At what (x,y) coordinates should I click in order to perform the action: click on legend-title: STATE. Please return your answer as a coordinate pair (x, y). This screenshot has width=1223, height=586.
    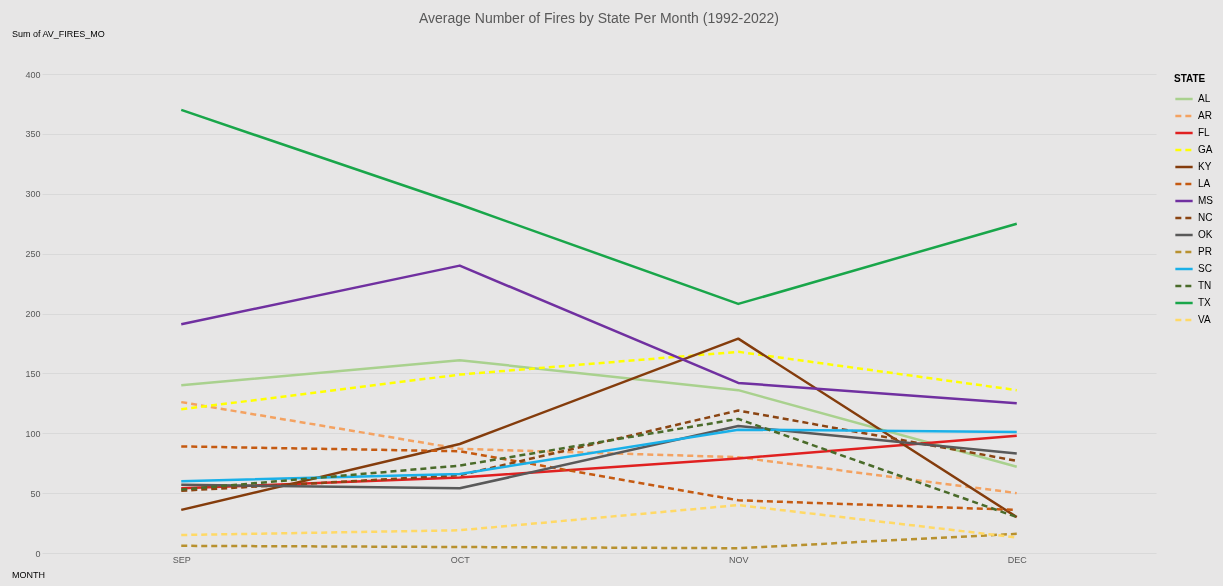
    Looking at the image, I should click on (1190, 78).